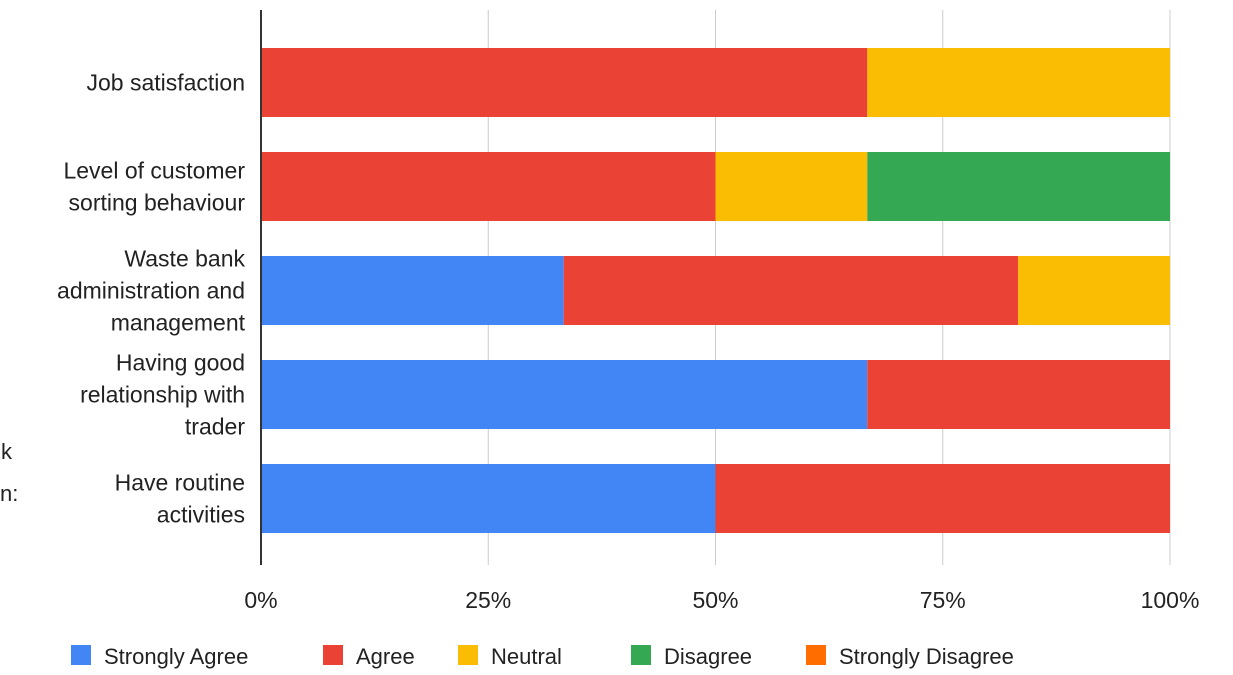 Image resolution: width=1233 pixels, height=675 pixels. Describe the element at coordinates (9, 493) in the screenshot. I see `clipped-text-2: n:` at that location.